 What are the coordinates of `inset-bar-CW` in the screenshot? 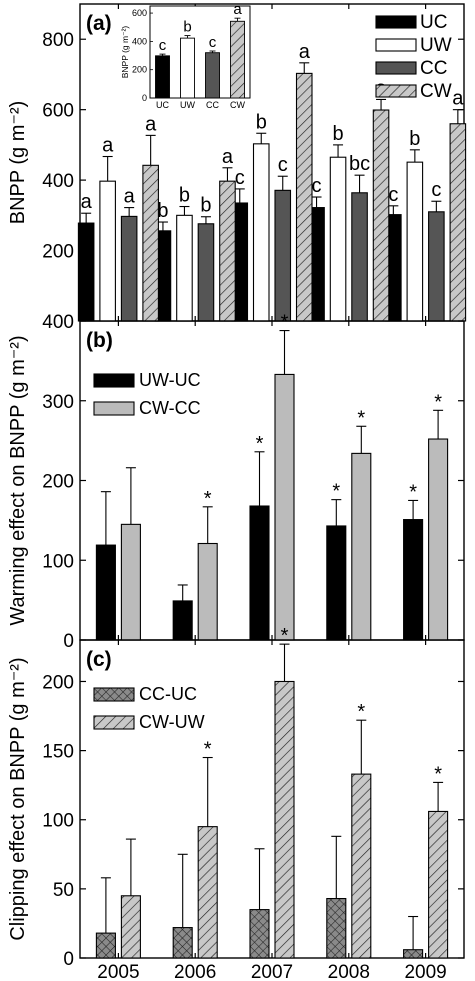 It's located at (237, 59).